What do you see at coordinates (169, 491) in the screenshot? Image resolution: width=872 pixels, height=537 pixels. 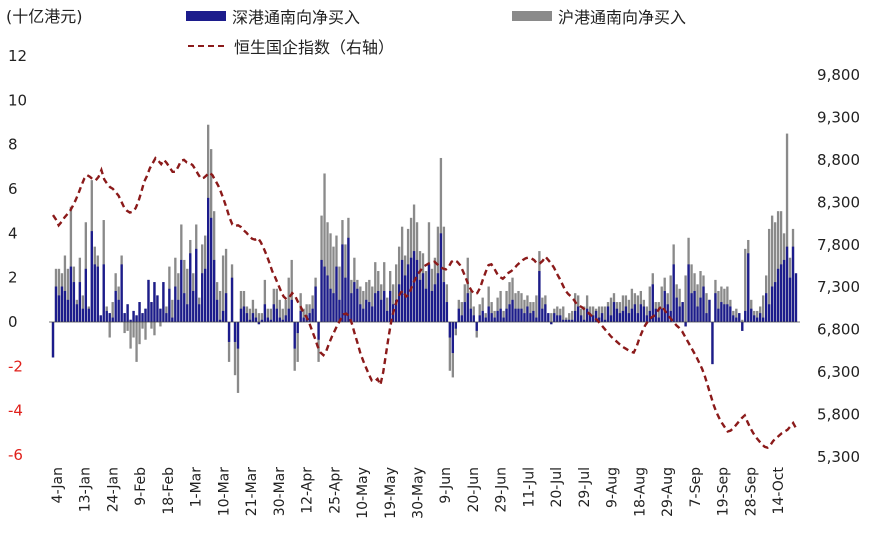 I see `x-tick-label: 18-Feb` at bounding box center [169, 491].